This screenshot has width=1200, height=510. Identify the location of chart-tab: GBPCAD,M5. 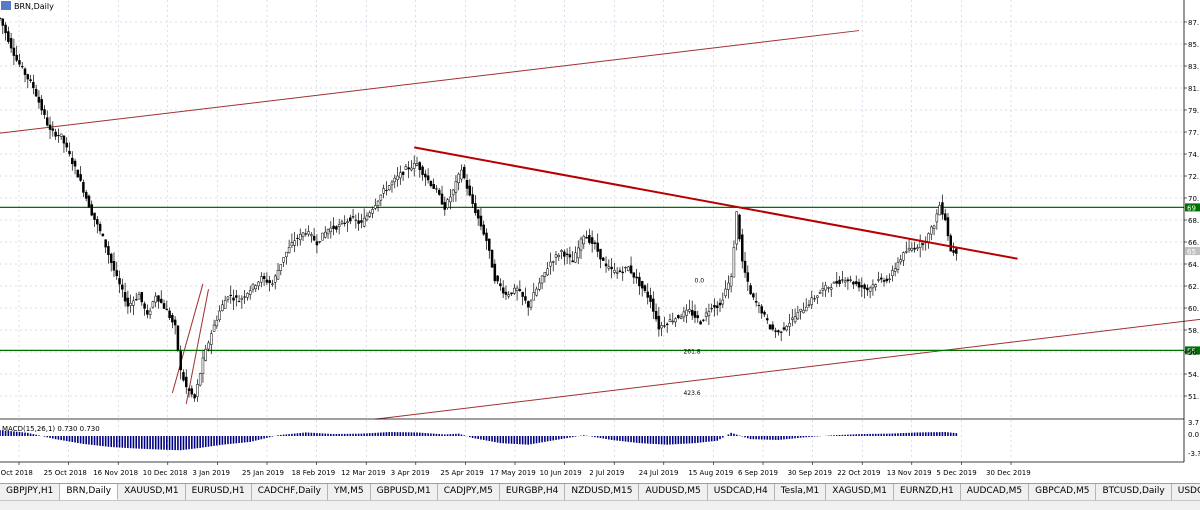
(1063, 492).